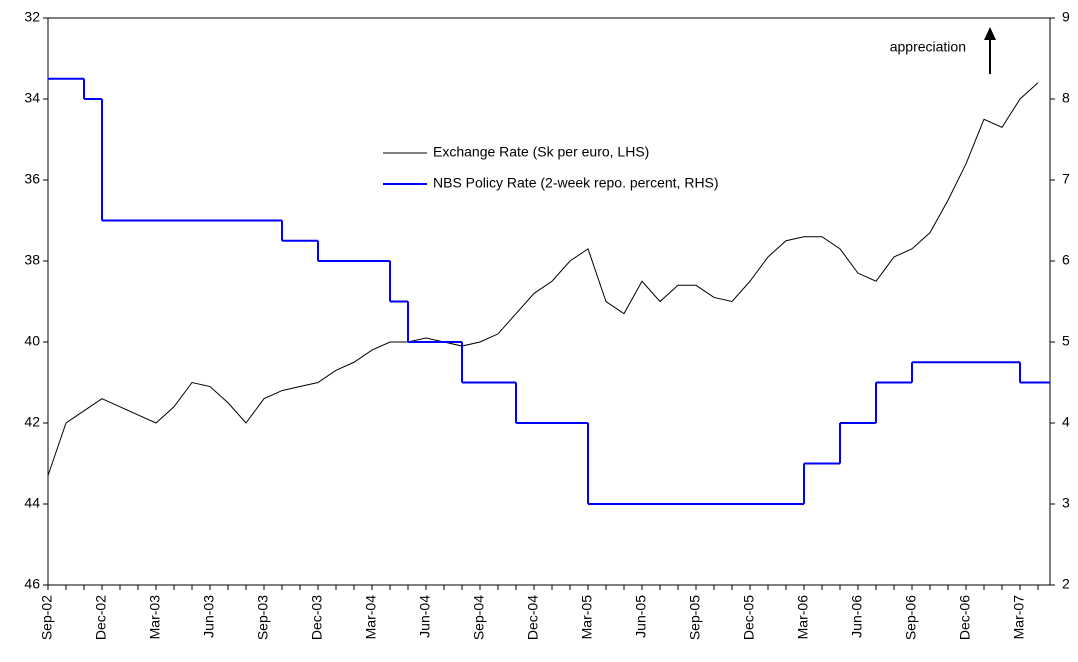 The width and height of the screenshot is (1078, 662). I want to click on y-tick-label: 46, so click(32, 584).